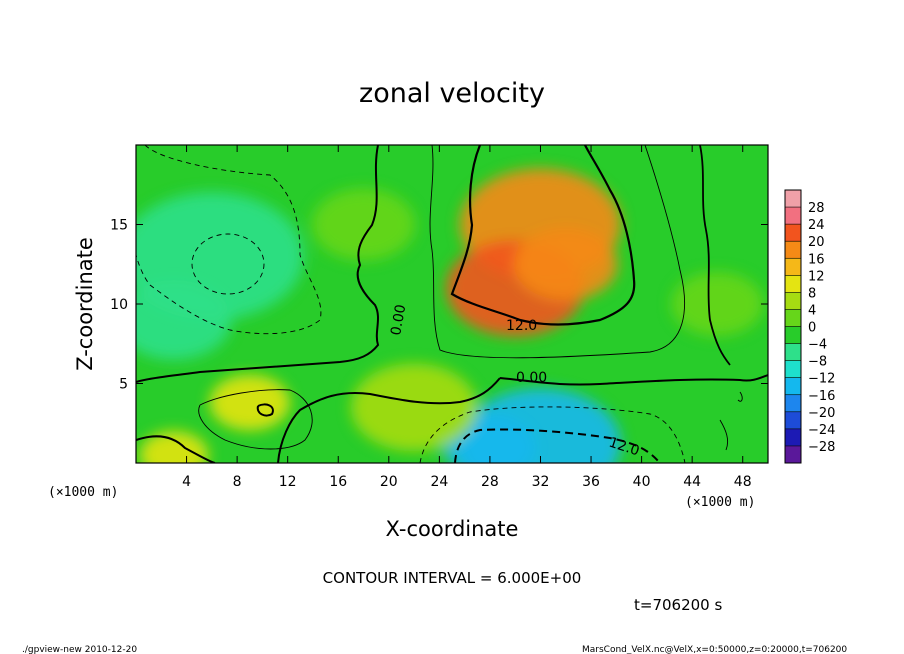  What do you see at coordinates (452, 529) in the screenshot?
I see `x-axis-title: X-coordinate` at bounding box center [452, 529].